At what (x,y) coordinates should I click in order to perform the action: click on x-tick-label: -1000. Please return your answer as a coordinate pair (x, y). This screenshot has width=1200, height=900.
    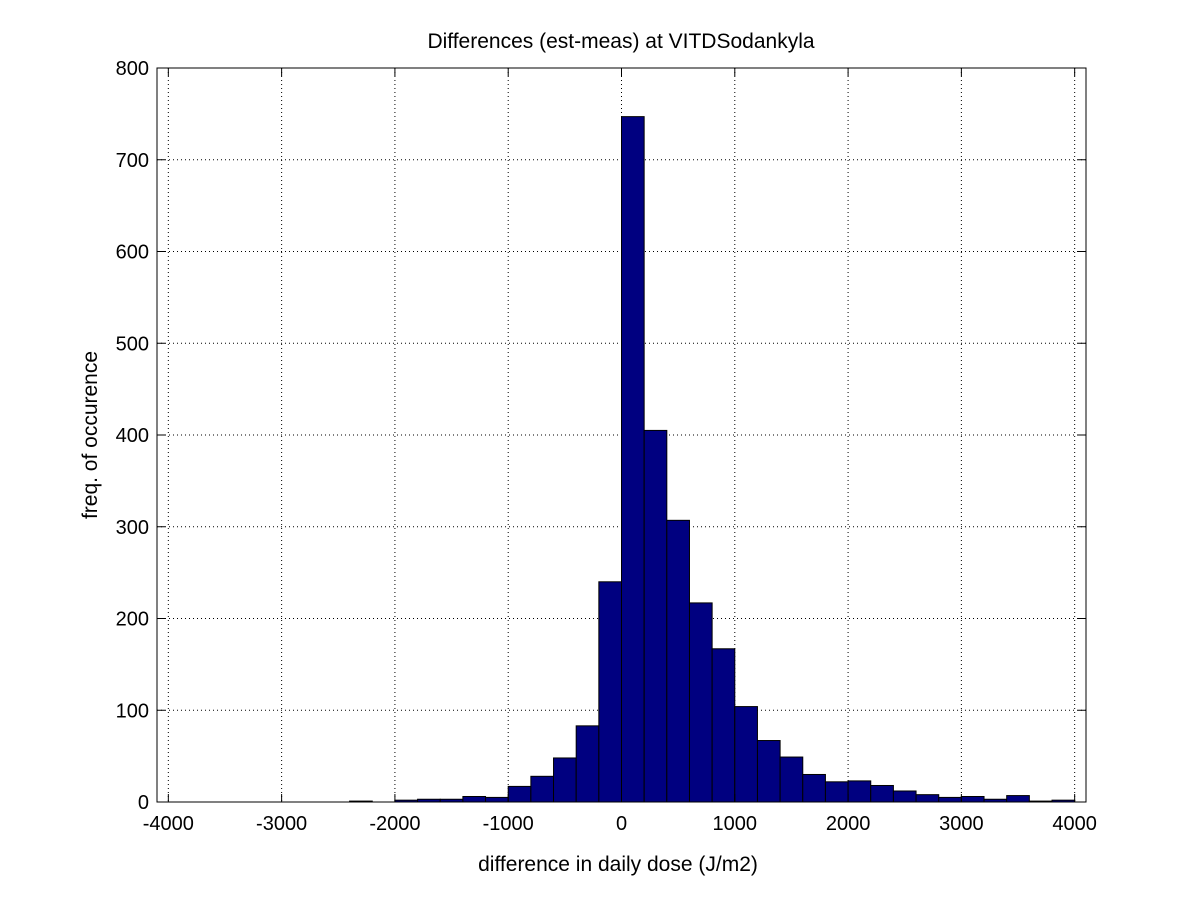
    Looking at the image, I should click on (508, 824).